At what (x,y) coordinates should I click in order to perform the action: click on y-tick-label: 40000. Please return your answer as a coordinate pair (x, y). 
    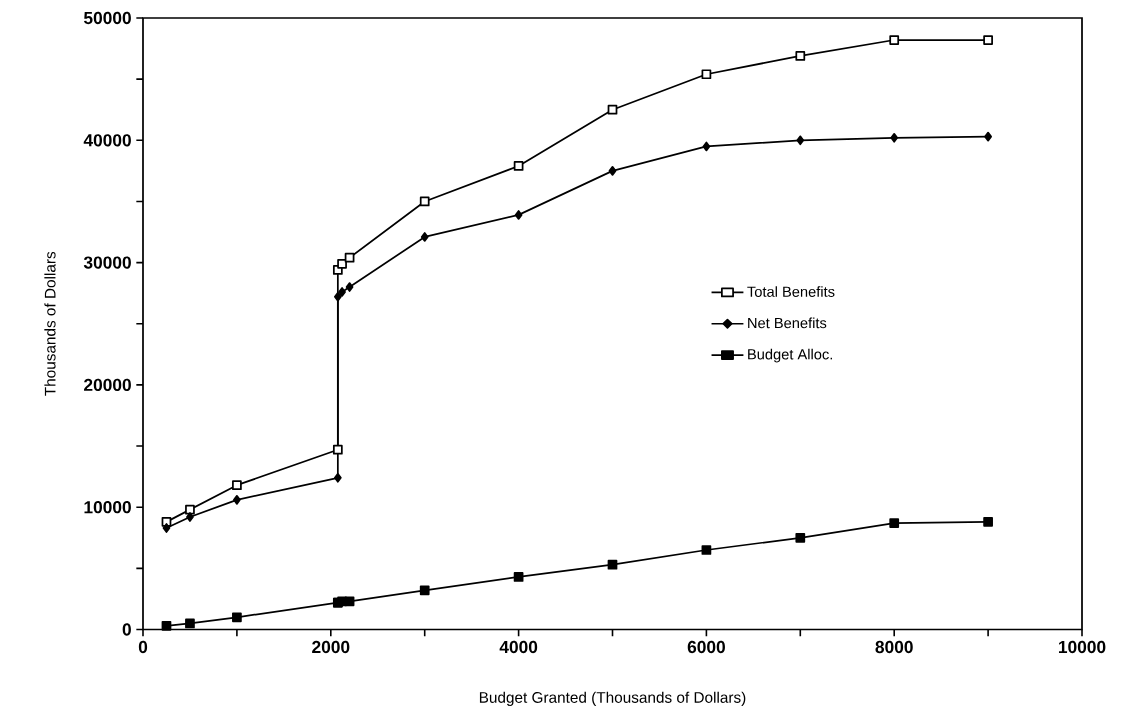
    Looking at the image, I should click on (107, 140).